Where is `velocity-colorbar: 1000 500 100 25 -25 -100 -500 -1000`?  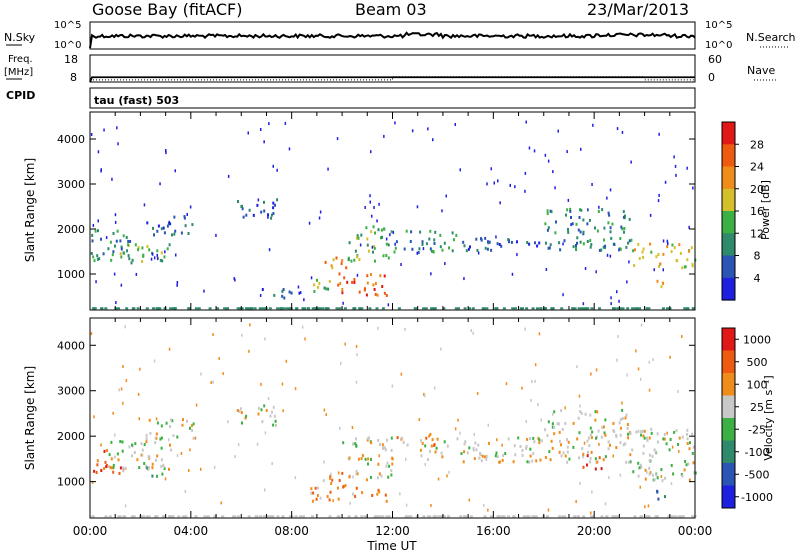
velocity-colorbar: 1000 500 100 25 -25 -100 -500 -1000 is located at coordinates (747, 418).